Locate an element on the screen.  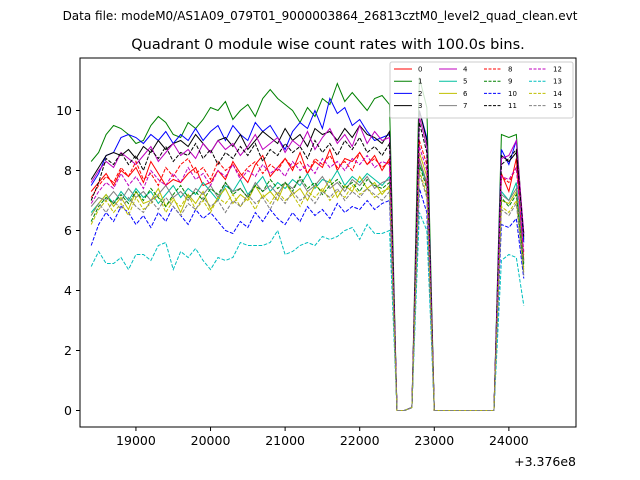
legend-label-2: 2 is located at coordinates (420, 94).